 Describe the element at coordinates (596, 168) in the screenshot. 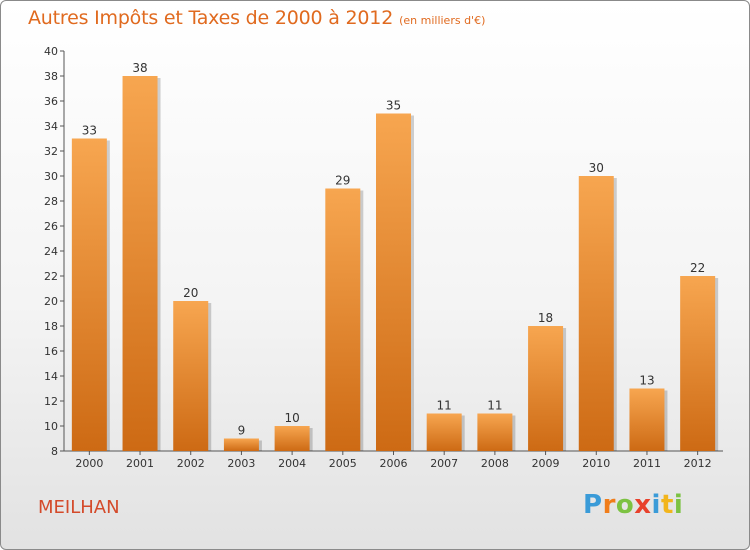

I see `bar-value-label: 30` at that location.